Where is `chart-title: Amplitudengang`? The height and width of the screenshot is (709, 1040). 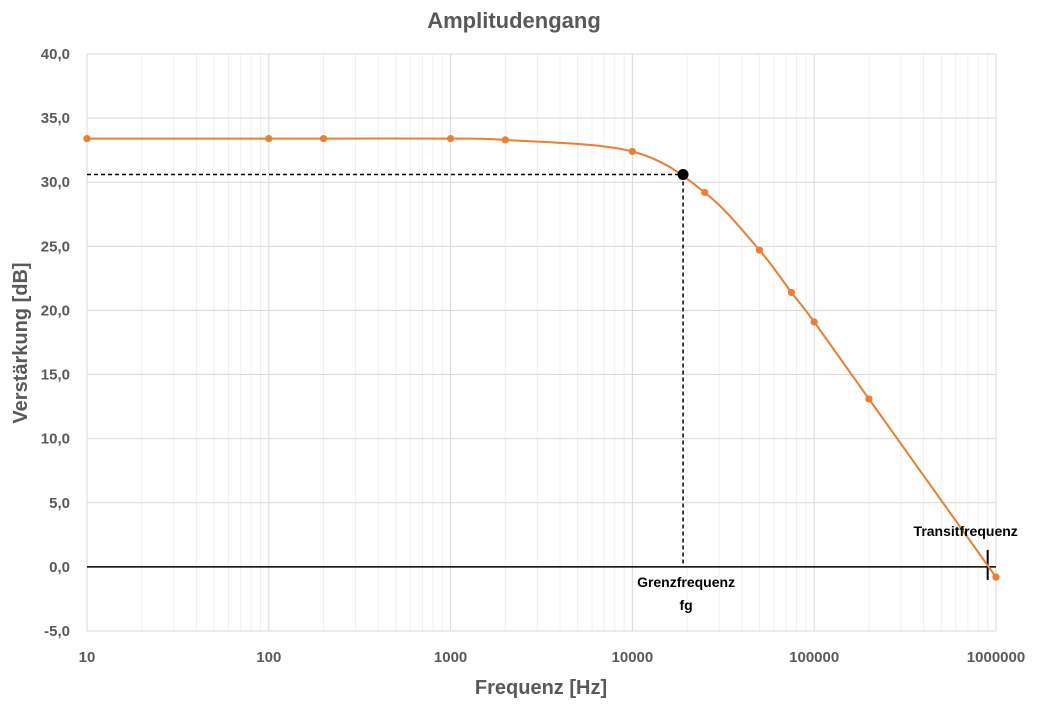 chart-title: Amplitudengang is located at coordinates (514, 20).